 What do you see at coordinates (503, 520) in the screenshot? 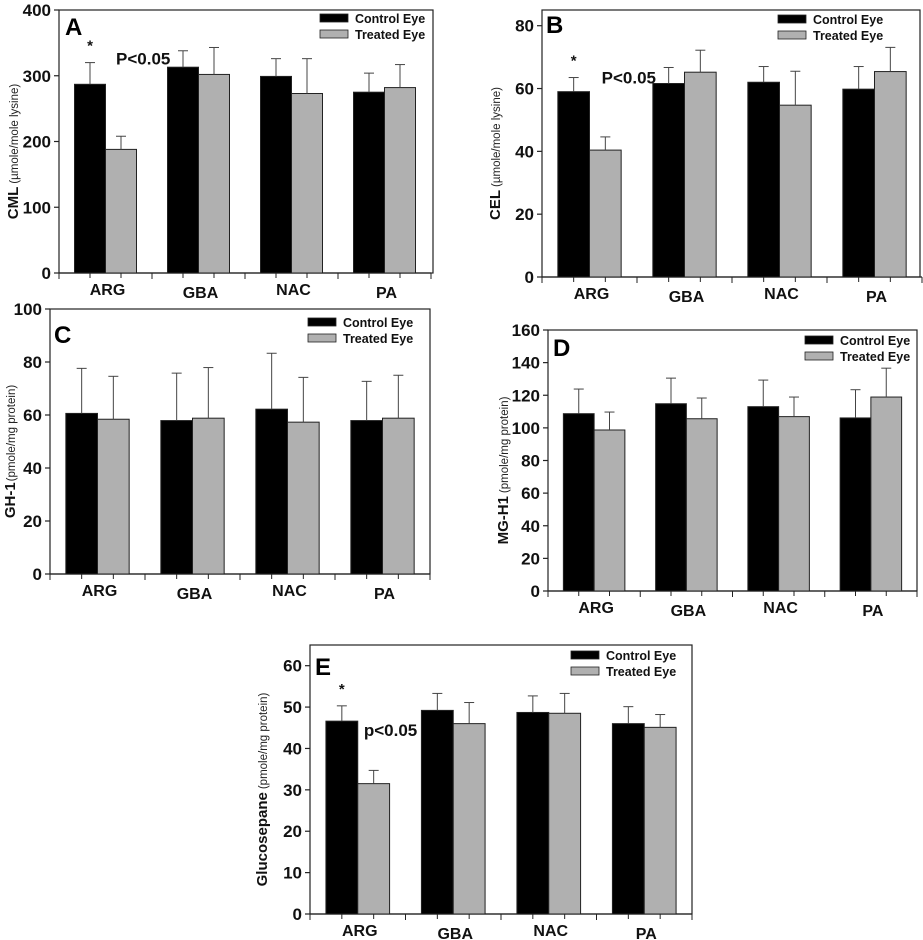
I see `y-axis-label-main: MG-H1` at bounding box center [503, 520].